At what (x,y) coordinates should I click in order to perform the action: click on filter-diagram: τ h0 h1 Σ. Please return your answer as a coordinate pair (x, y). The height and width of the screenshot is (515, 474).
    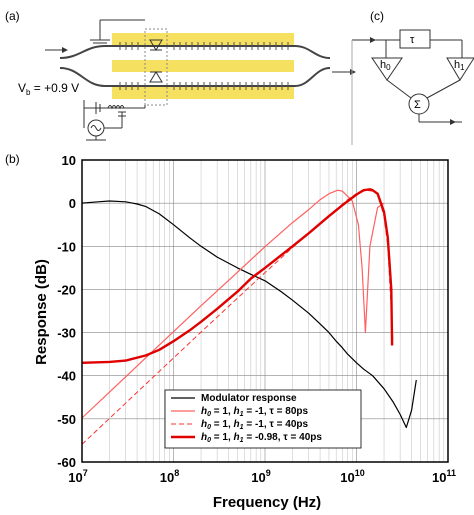
    Looking at the image, I should click on (412, 87).